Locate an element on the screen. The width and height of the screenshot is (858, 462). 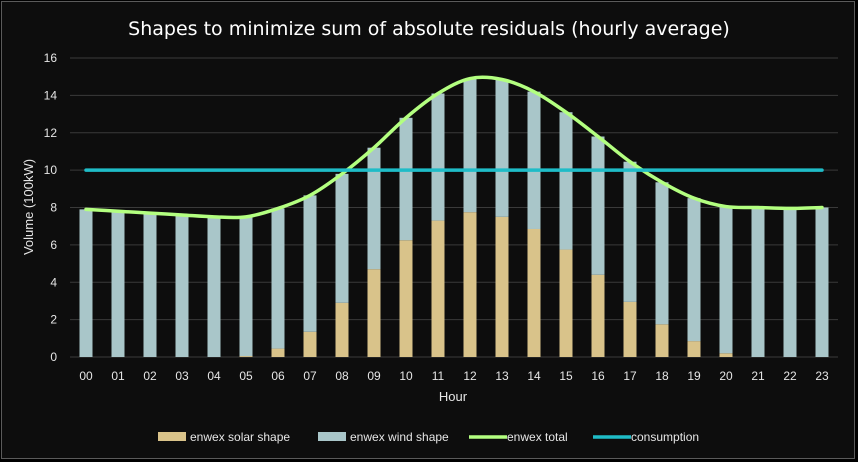
y-tick-label-0: 0 is located at coordinates (53, 357).